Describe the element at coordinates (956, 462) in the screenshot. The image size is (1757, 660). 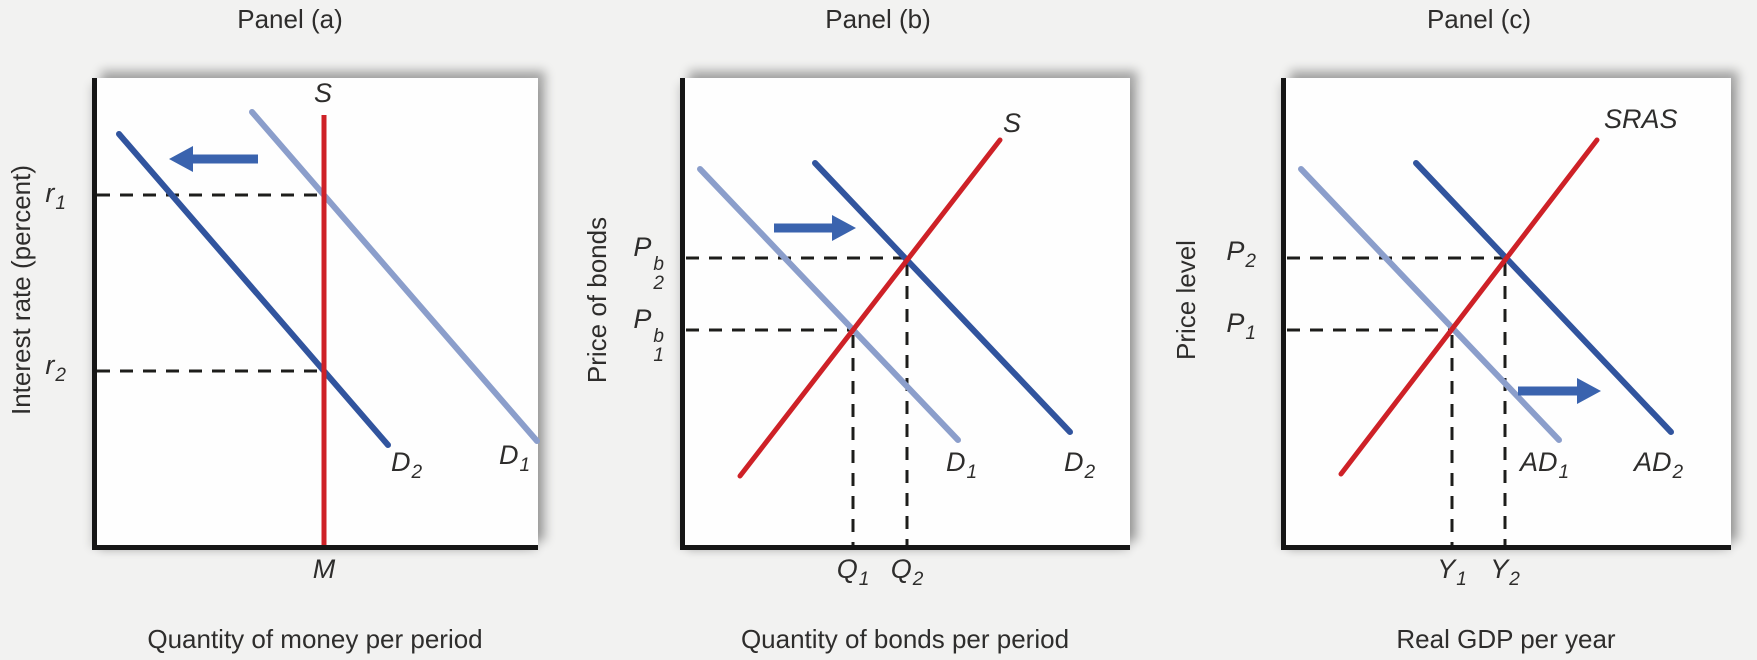
I see `bond-d1-base: D` at that location.